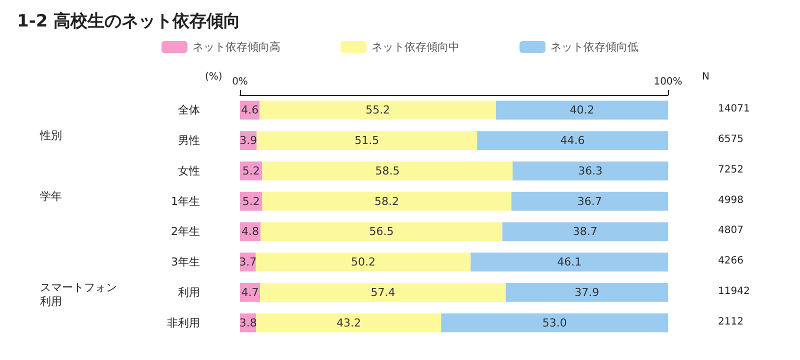 The width and height of the screenshot is (800, 360). I want to click on data-label: 58.5, so click(387, 171).